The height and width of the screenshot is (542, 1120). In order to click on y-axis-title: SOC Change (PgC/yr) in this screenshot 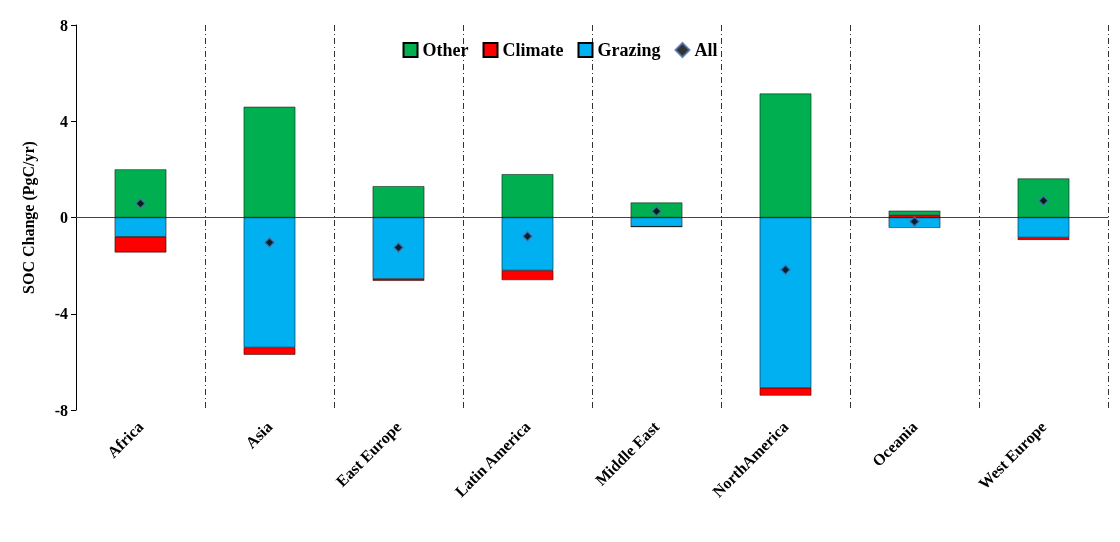, I will do `click(28, 217)`.